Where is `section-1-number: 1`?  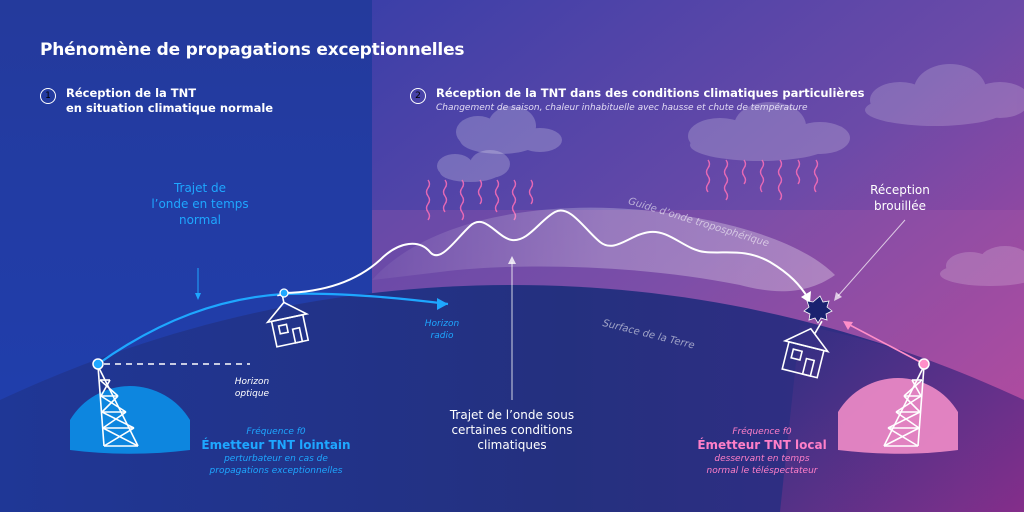 section-1-number: 1 is located at coordinates (48, 96).